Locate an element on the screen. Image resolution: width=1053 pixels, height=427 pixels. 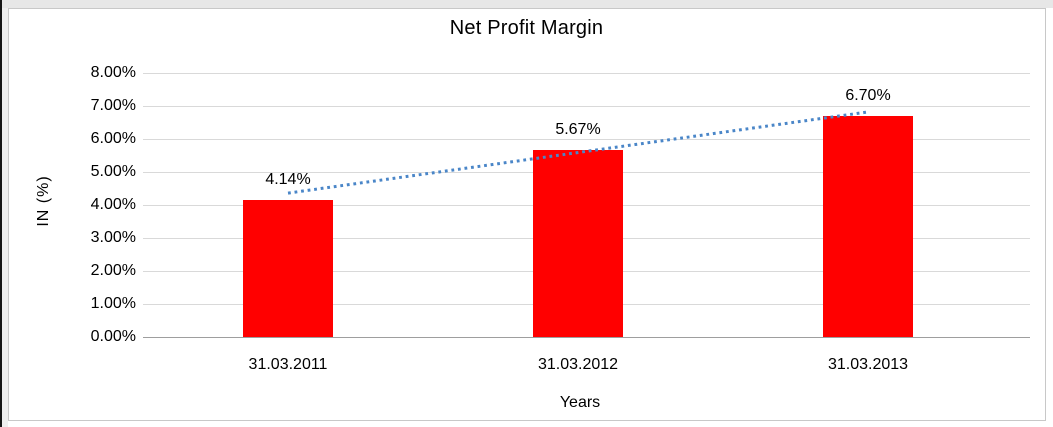
x-axis-title: Years is located at coordinates (580, 402).